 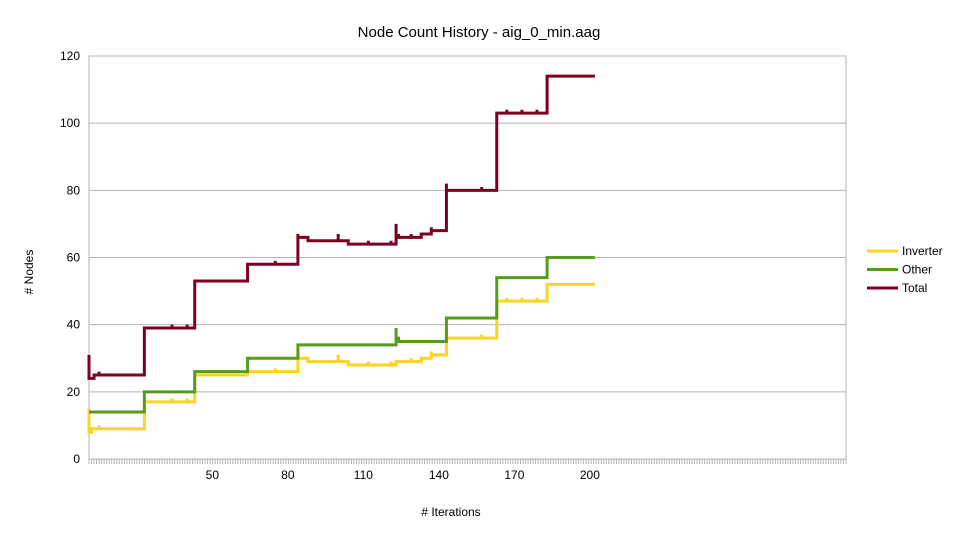 I want to click on x-tick-label: 110, so click(x=363, y=475).